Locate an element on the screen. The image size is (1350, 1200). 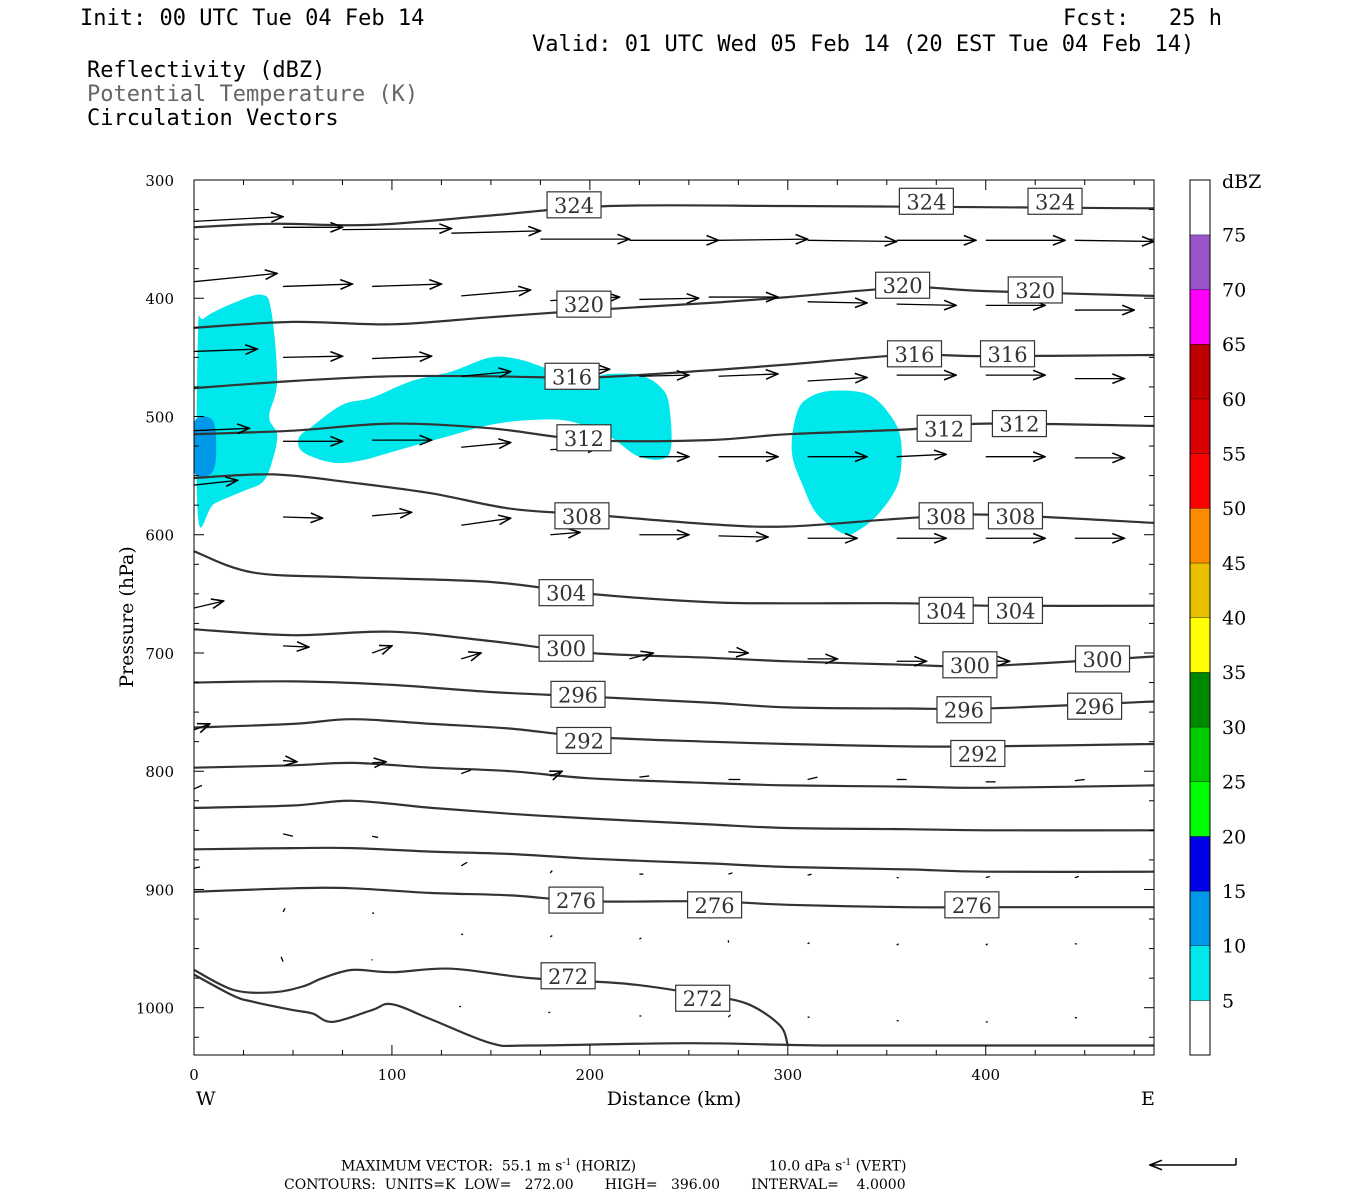
colorbar-label: 60 is located at coordinates (1234, 400).